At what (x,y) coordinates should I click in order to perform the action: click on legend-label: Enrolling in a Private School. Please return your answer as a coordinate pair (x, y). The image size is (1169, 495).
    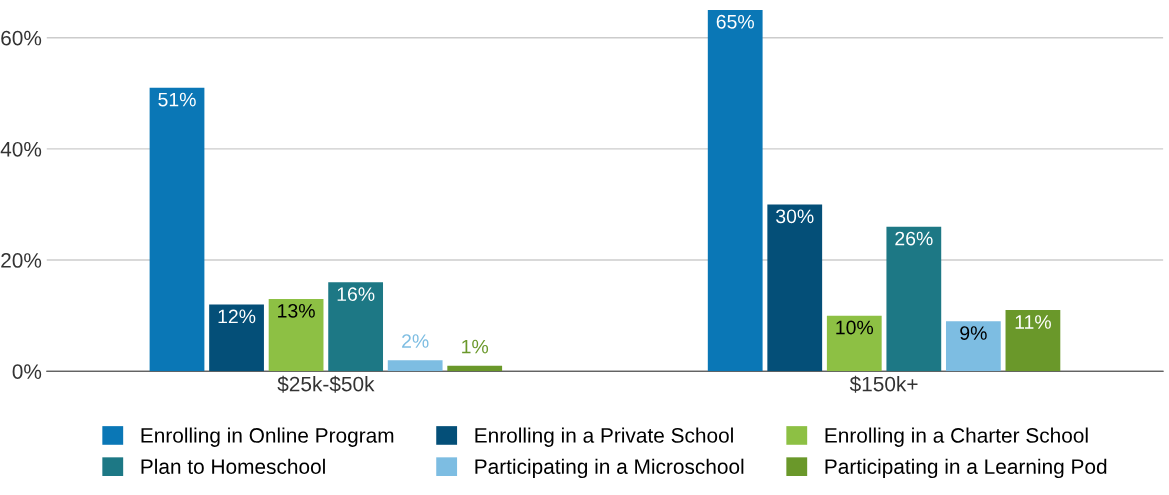
    Looking at the image, I should click on (604, 437).